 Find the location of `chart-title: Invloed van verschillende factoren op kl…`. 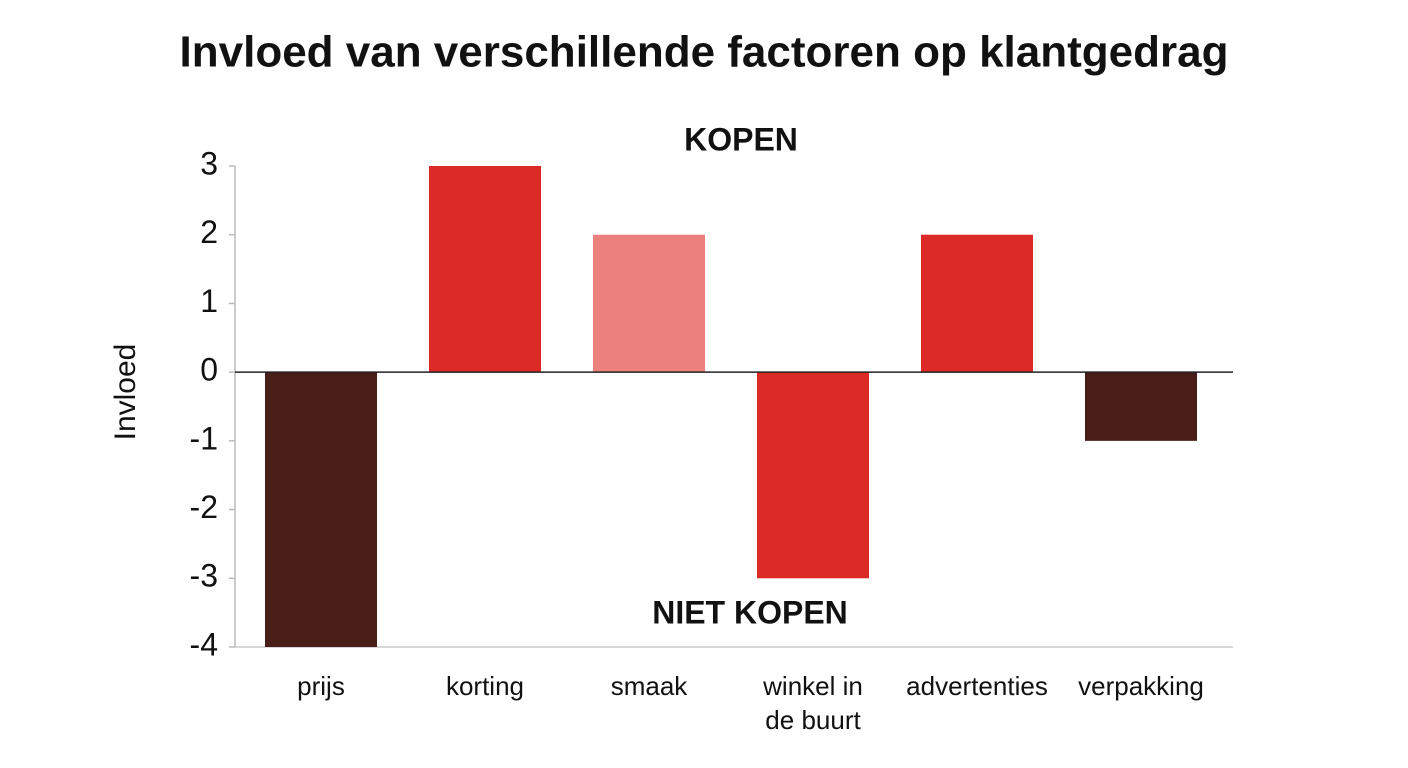

chart-title: Invloed van verschillende factoren op kl… is located at coordinates (704, 52).